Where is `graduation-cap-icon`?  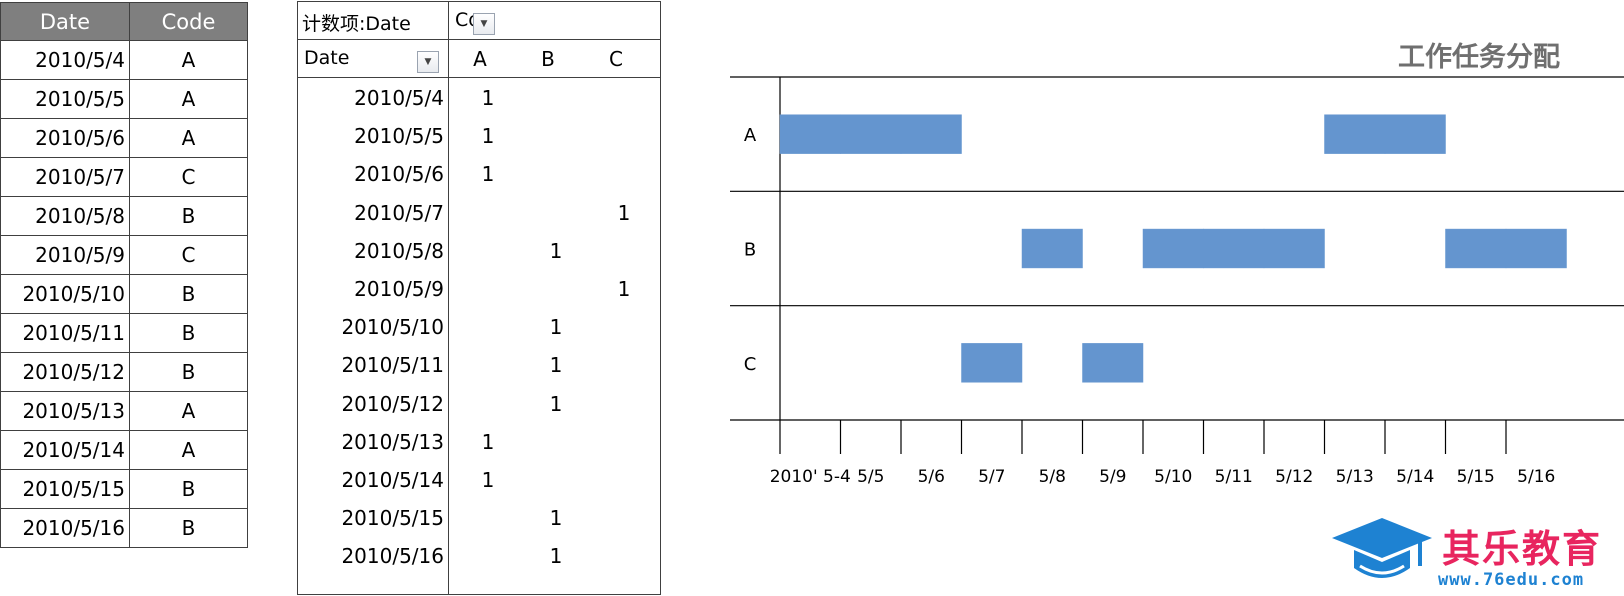 graduation-cap-icon is located at coordinates (1382, 548).